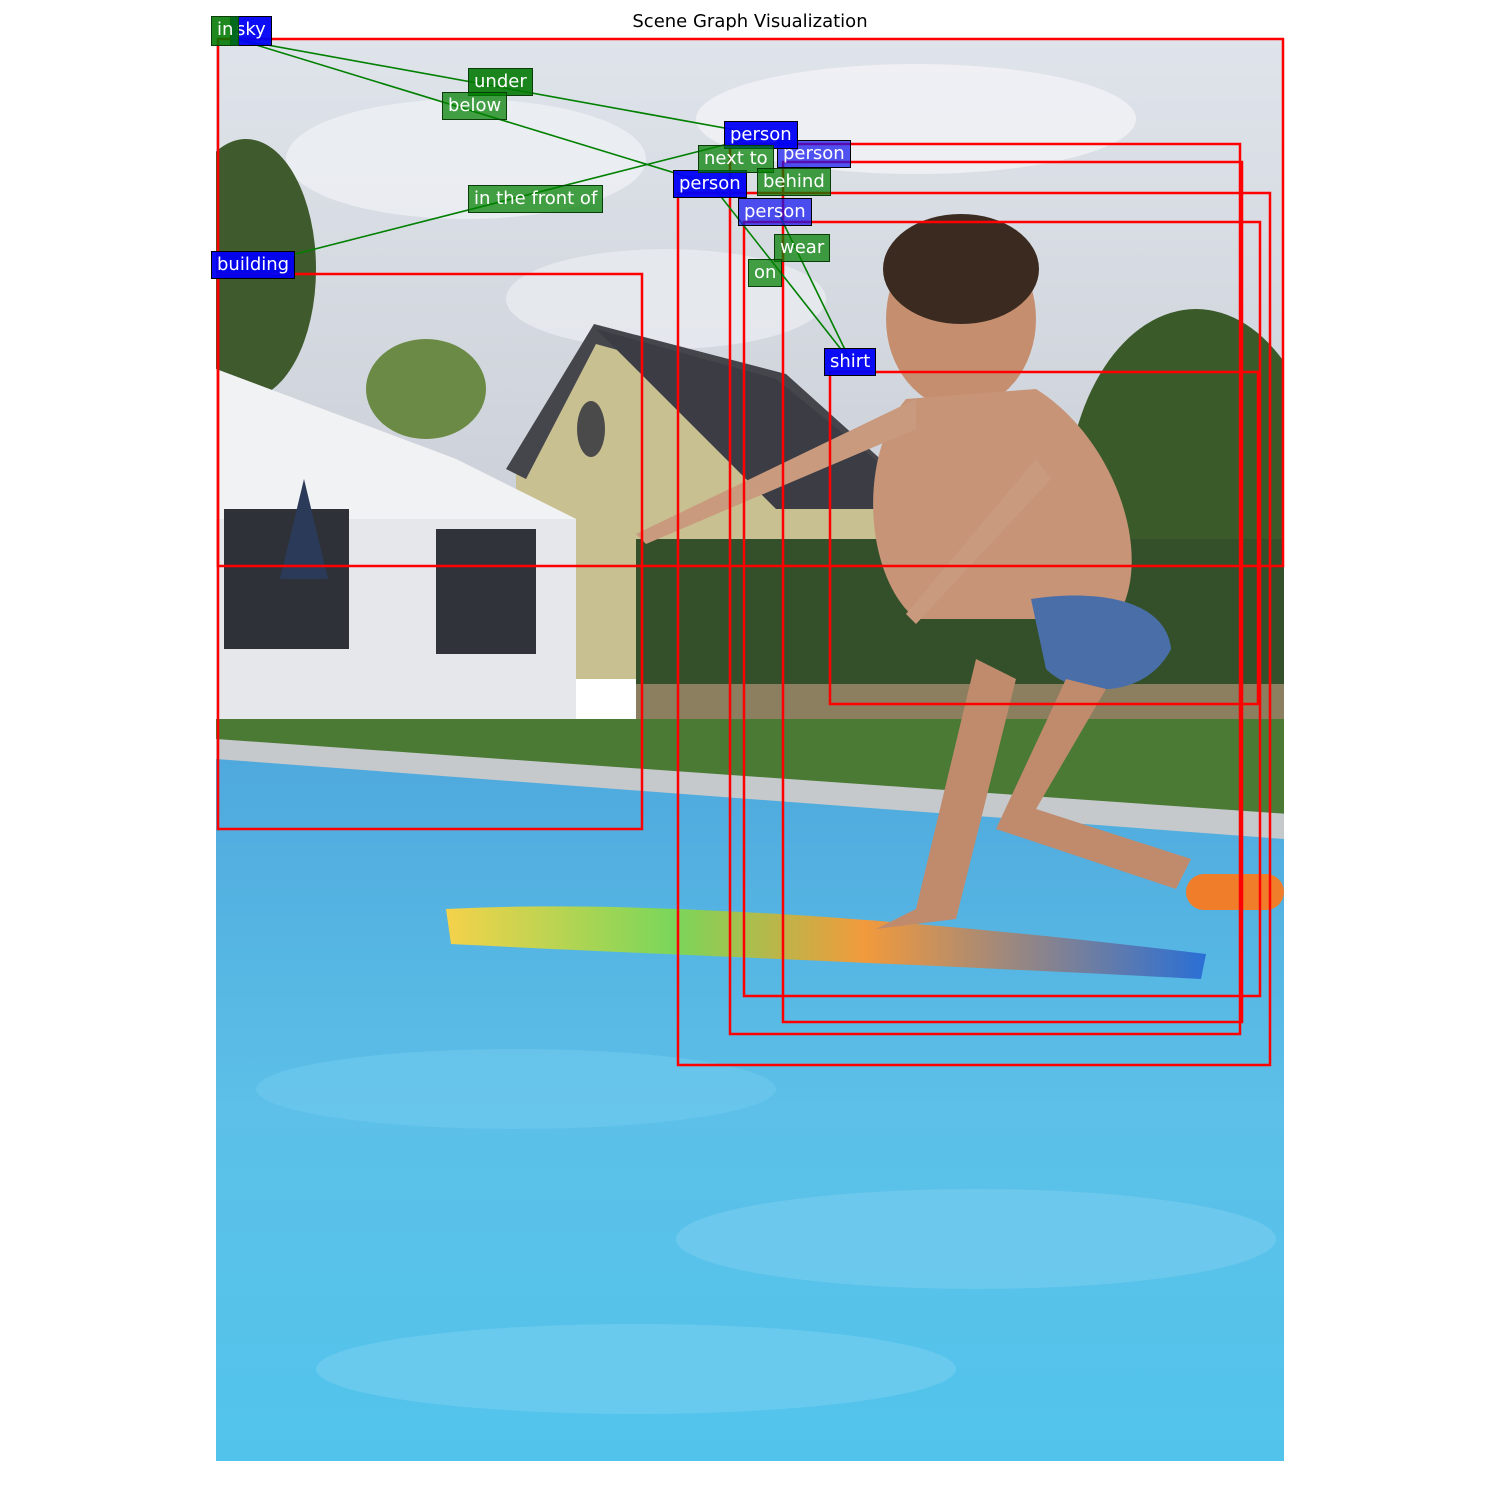 The width and height of the screenshot is (1500, 1500). Describe the element at coordinates (475, 106) in the screenshot. I see `label-rel-below: below` at that location.